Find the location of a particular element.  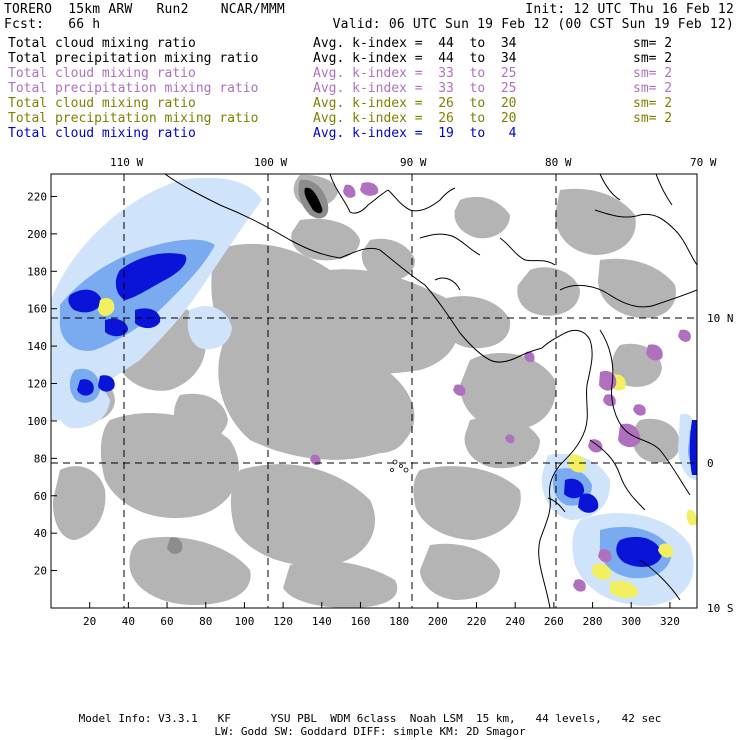

kindex-range: Avg. k-index = 19 to 4 is located at coordinates (415, 133).